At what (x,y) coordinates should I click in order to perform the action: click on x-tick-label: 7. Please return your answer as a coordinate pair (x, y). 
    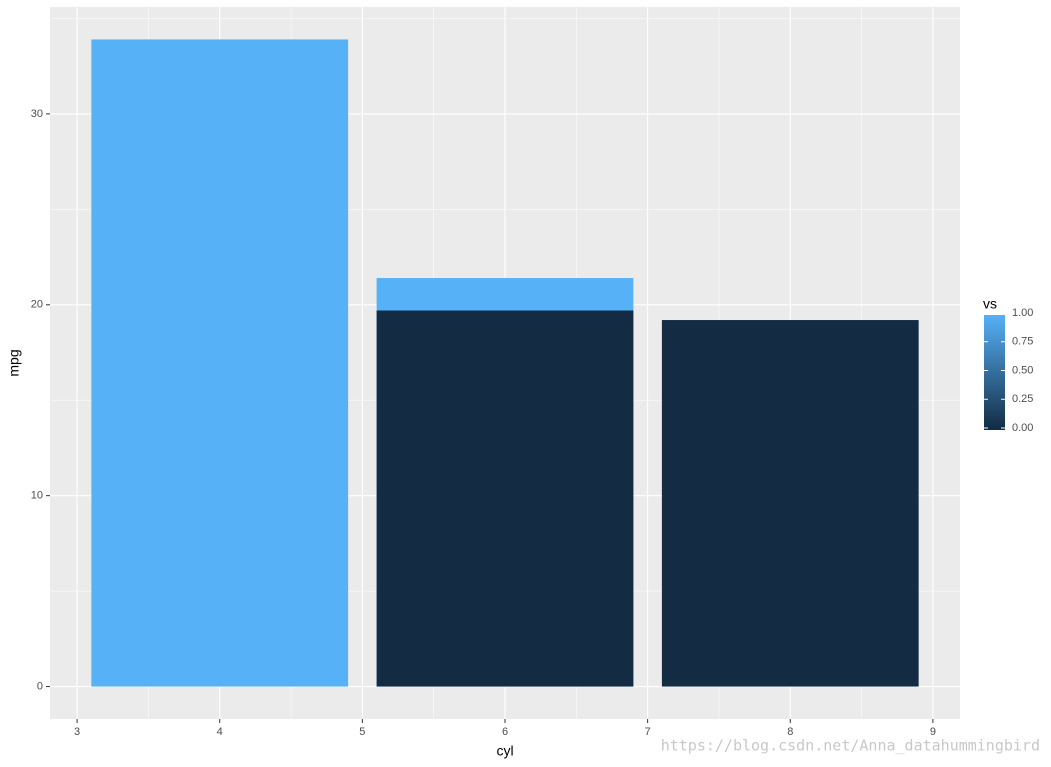
    Looking at the image, I should click on (648, 732).